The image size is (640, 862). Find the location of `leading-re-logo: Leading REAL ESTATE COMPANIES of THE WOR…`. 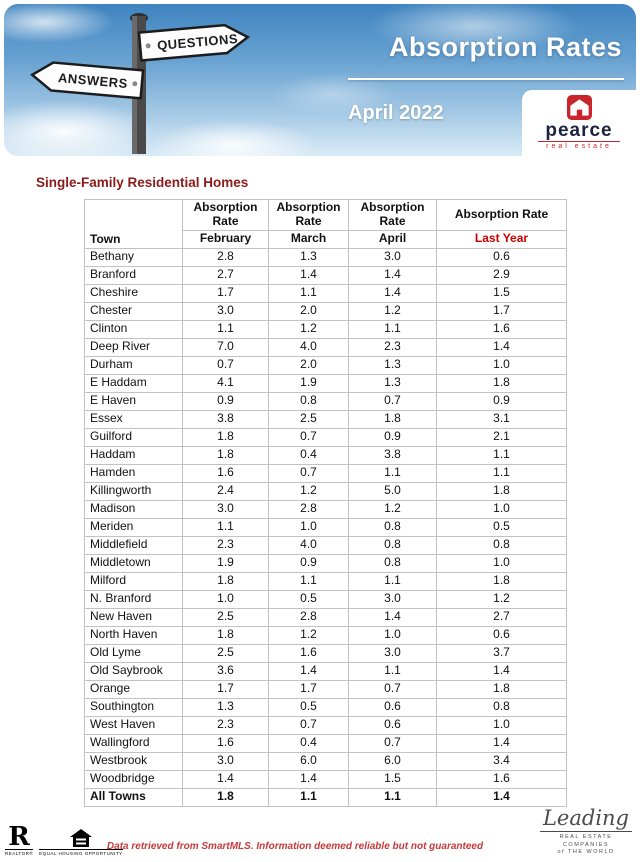

leading-re-logo: Leading REAL ESTATE COMPANIES of THE WOR… is located at coordinates (586, 832).